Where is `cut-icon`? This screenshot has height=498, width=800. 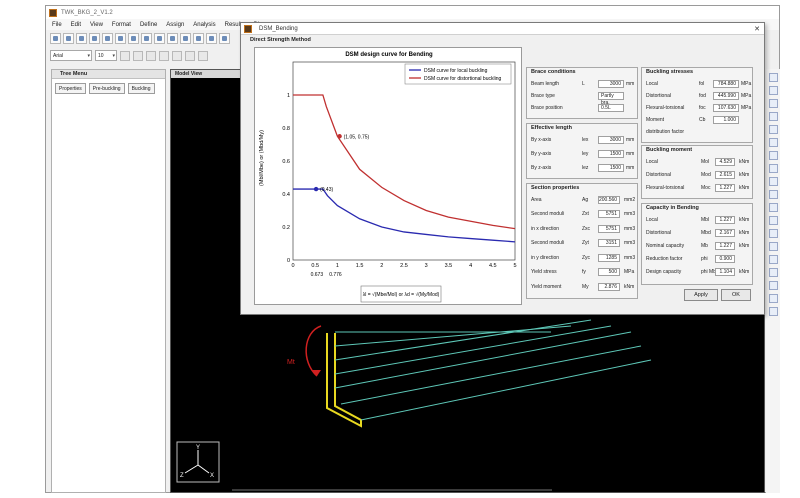
cut-icon is located at coordinates (120, 38).